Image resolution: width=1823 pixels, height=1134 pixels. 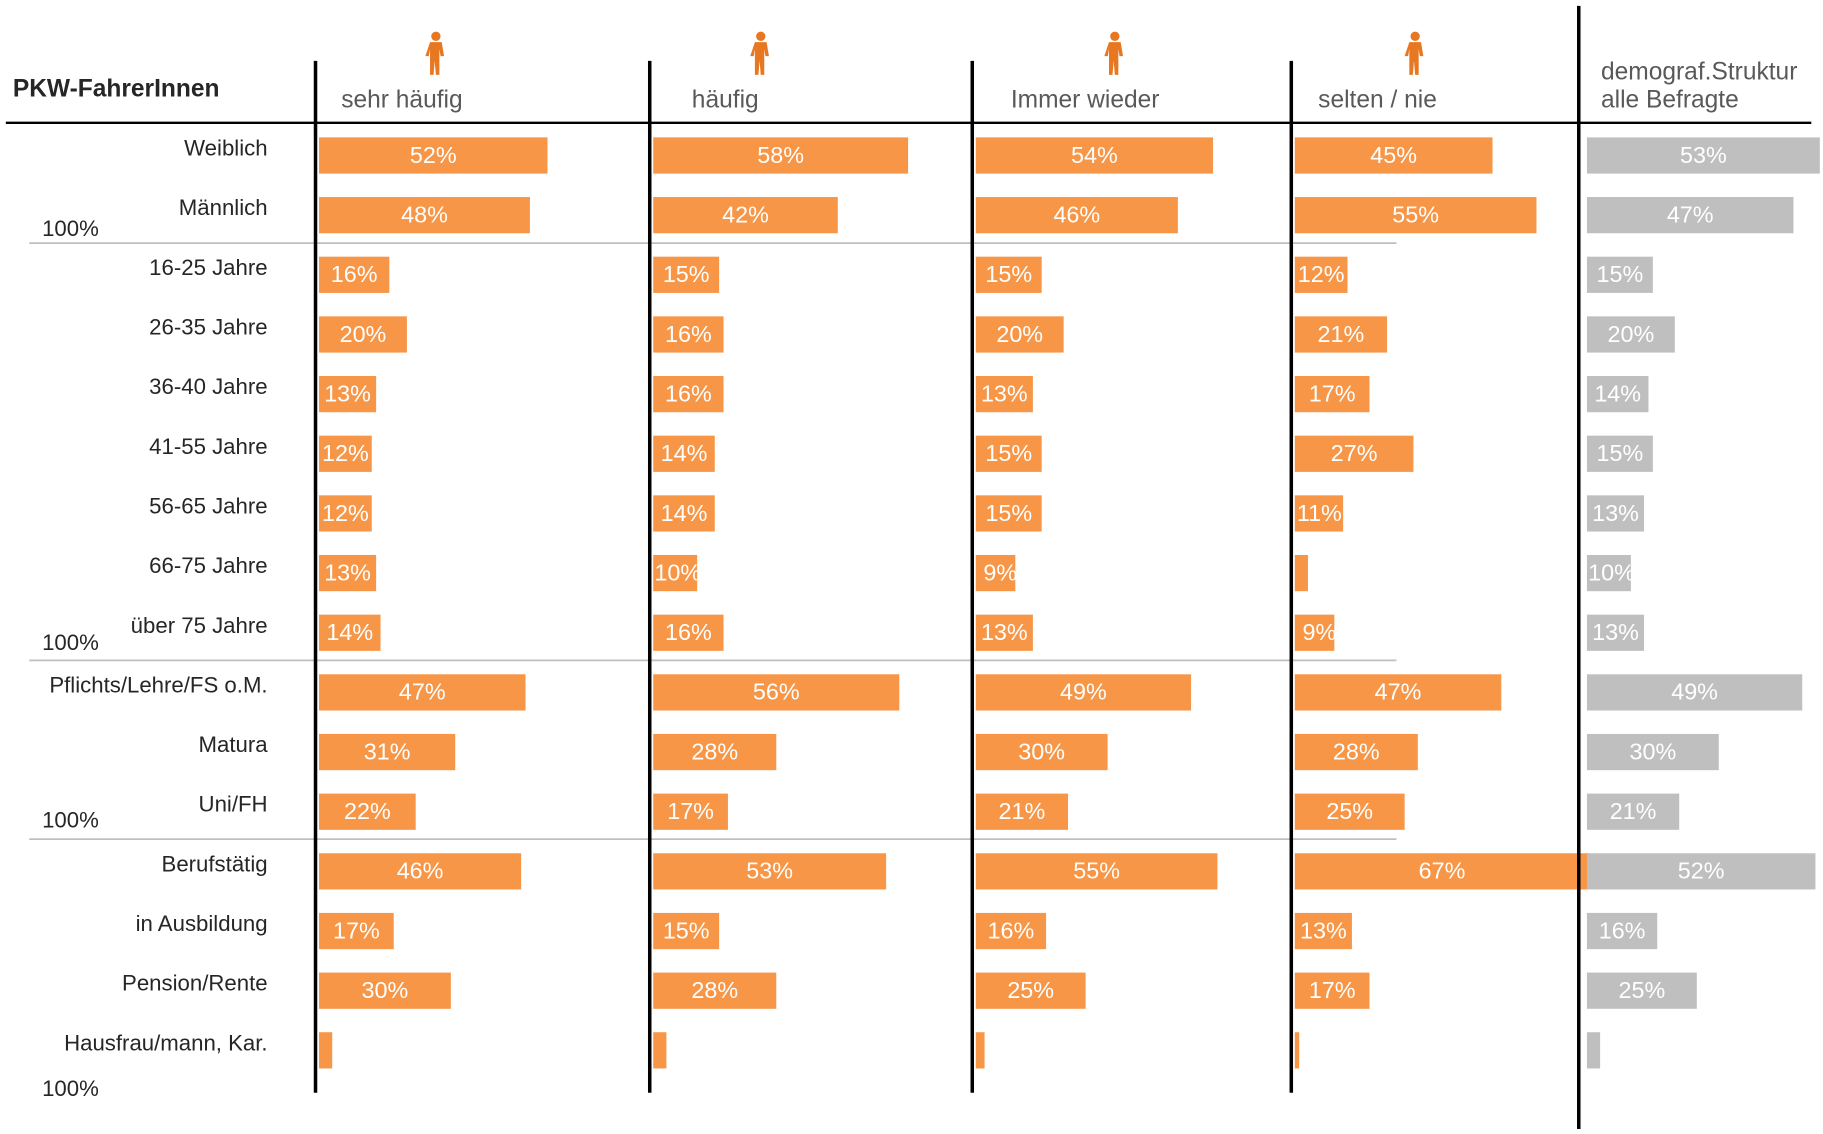 I want to click on value-label: 20%, so click(x=1019, y=334).